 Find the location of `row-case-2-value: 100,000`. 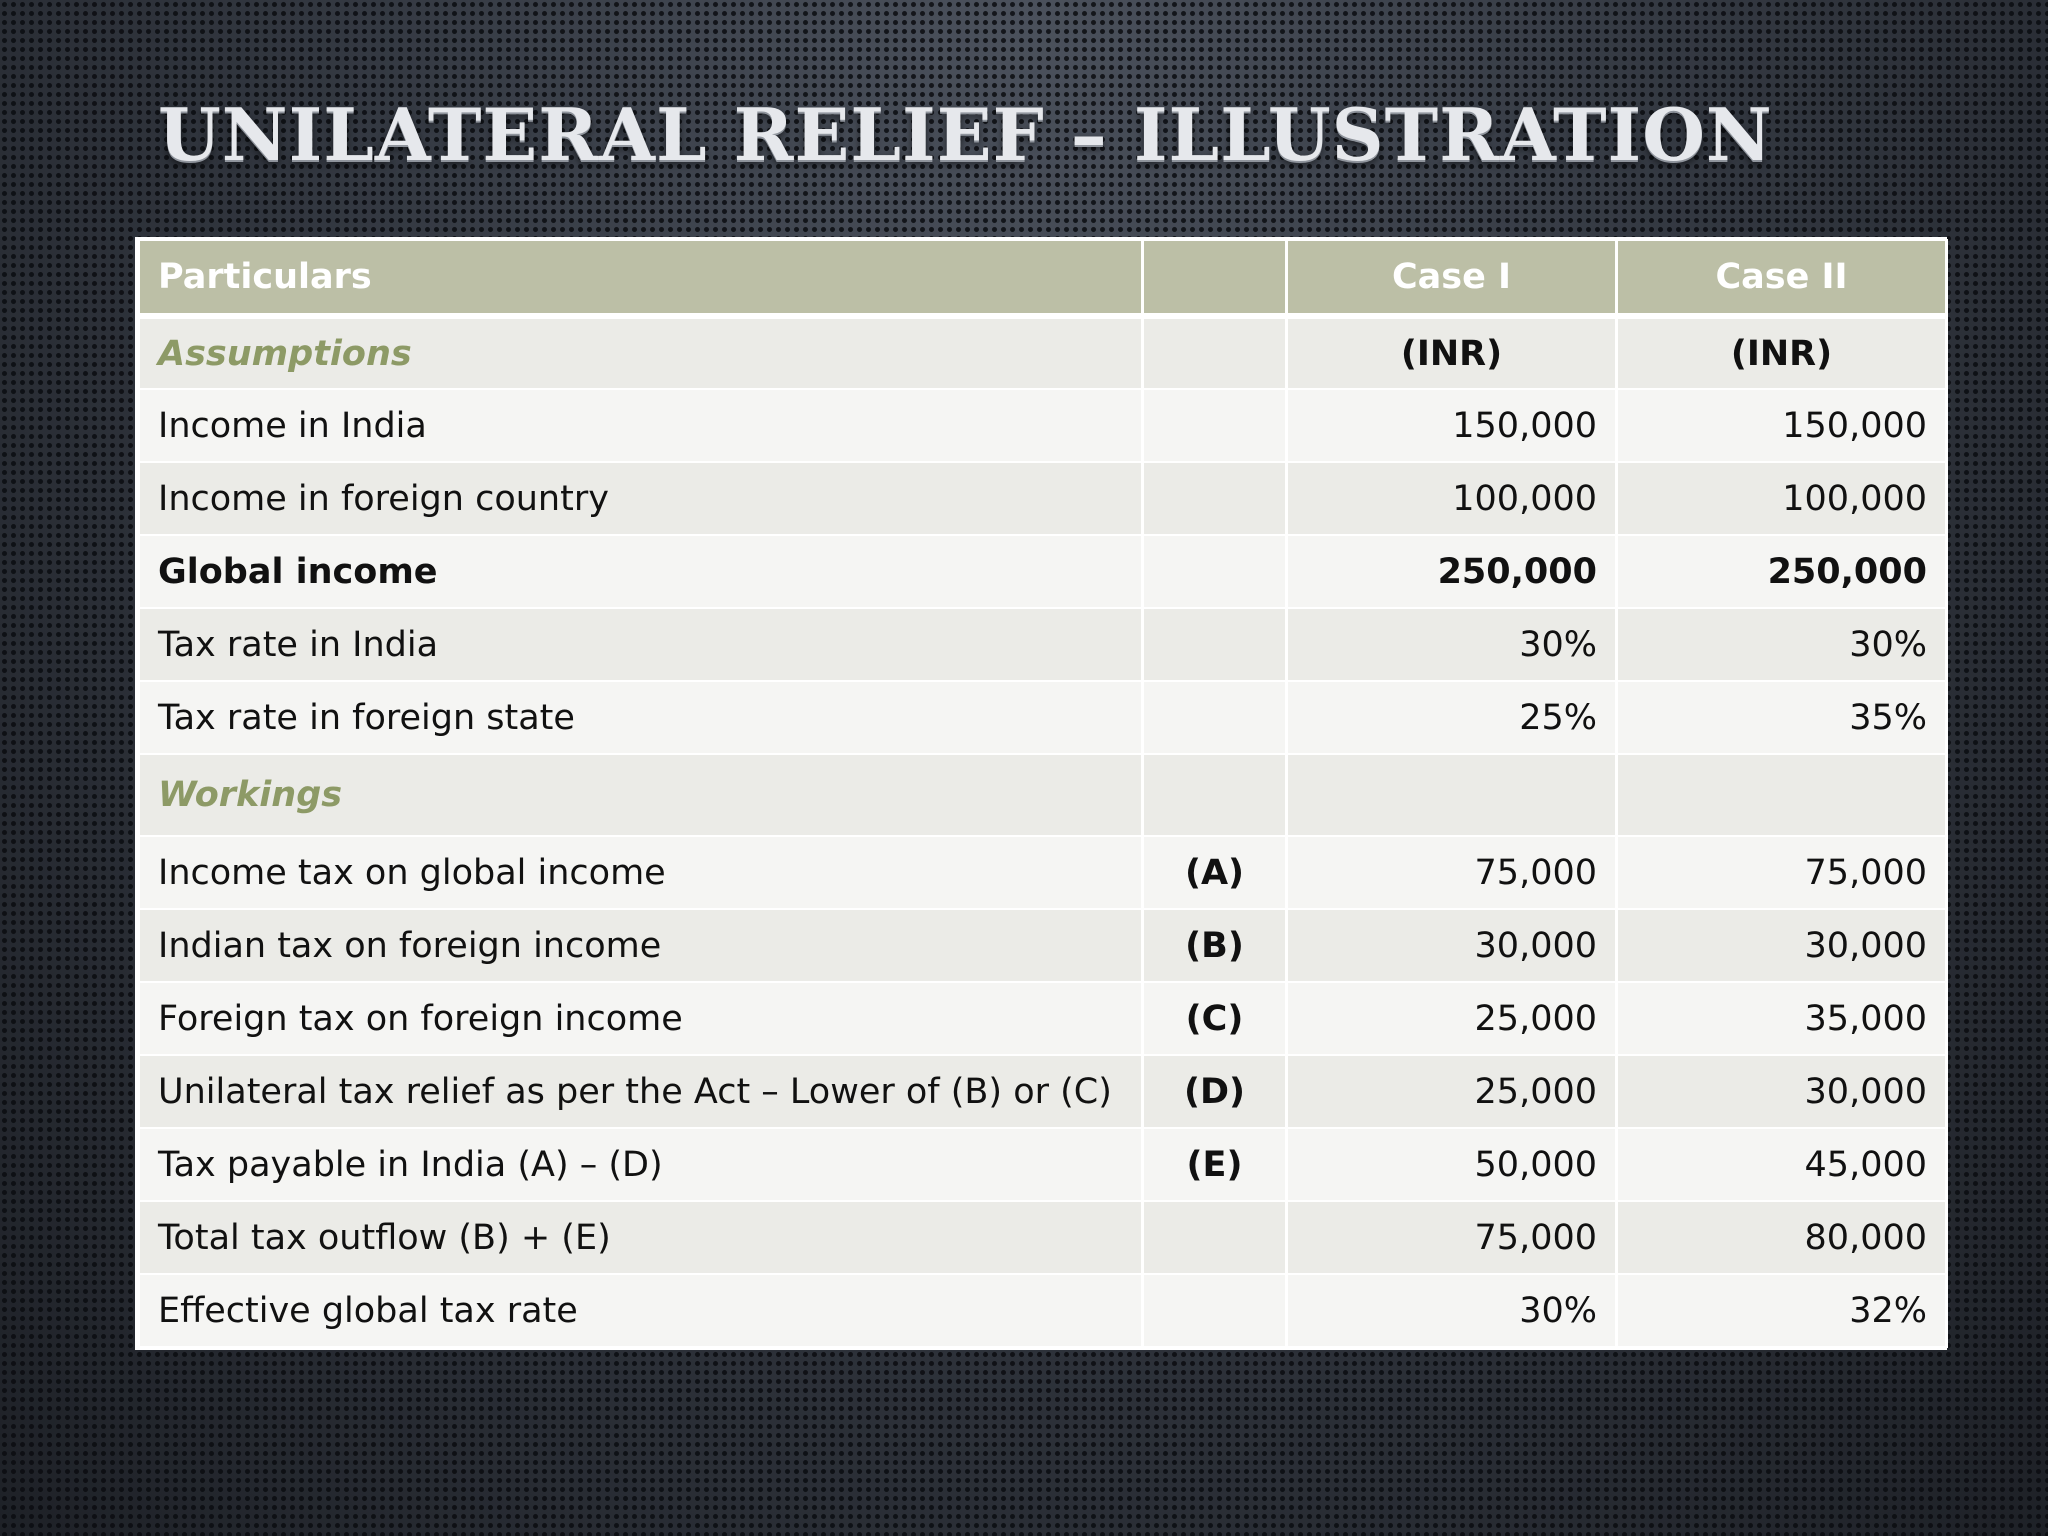

row-case-2-value: 100,000 is located at coordinates (1781, 498).